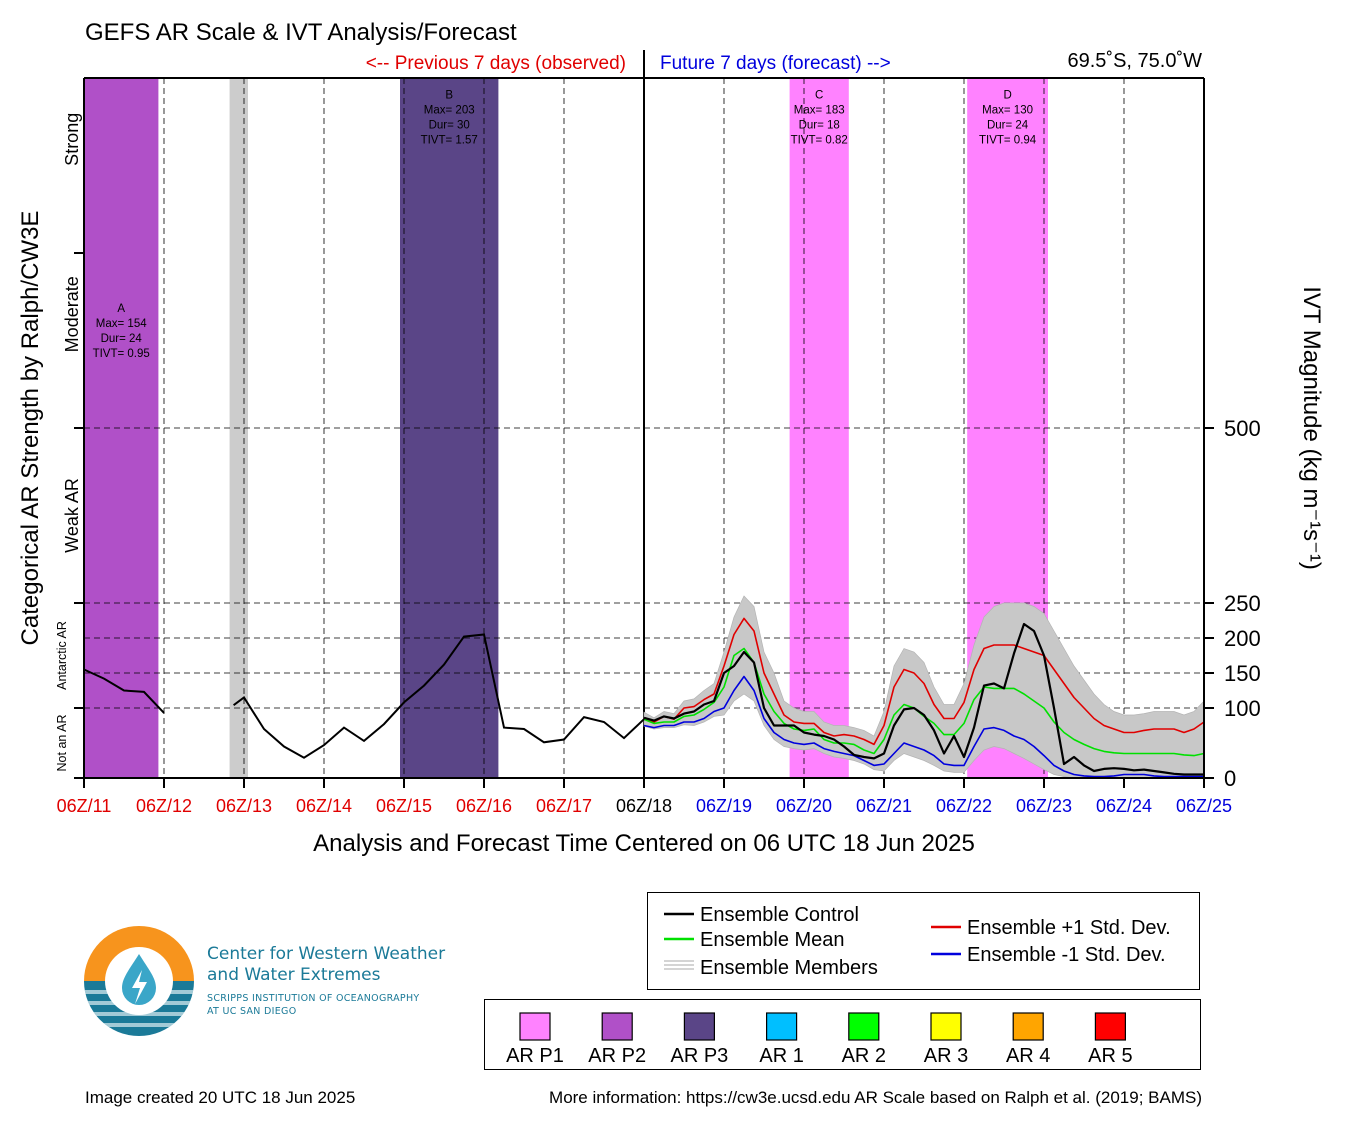 The image size is (1348, 1128). Describe the element at coordinates (775, 63) in the screenshot. I see `future-label: Future 7 days (forecast) -->` at that location.